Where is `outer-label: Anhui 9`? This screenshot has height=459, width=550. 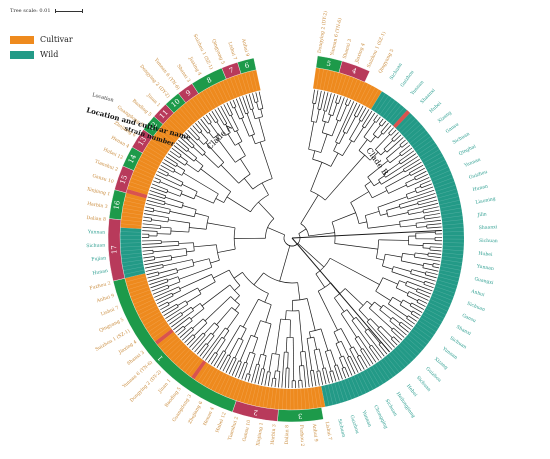
outer-label: Anhui 9 is located at coordinates (315, 432).